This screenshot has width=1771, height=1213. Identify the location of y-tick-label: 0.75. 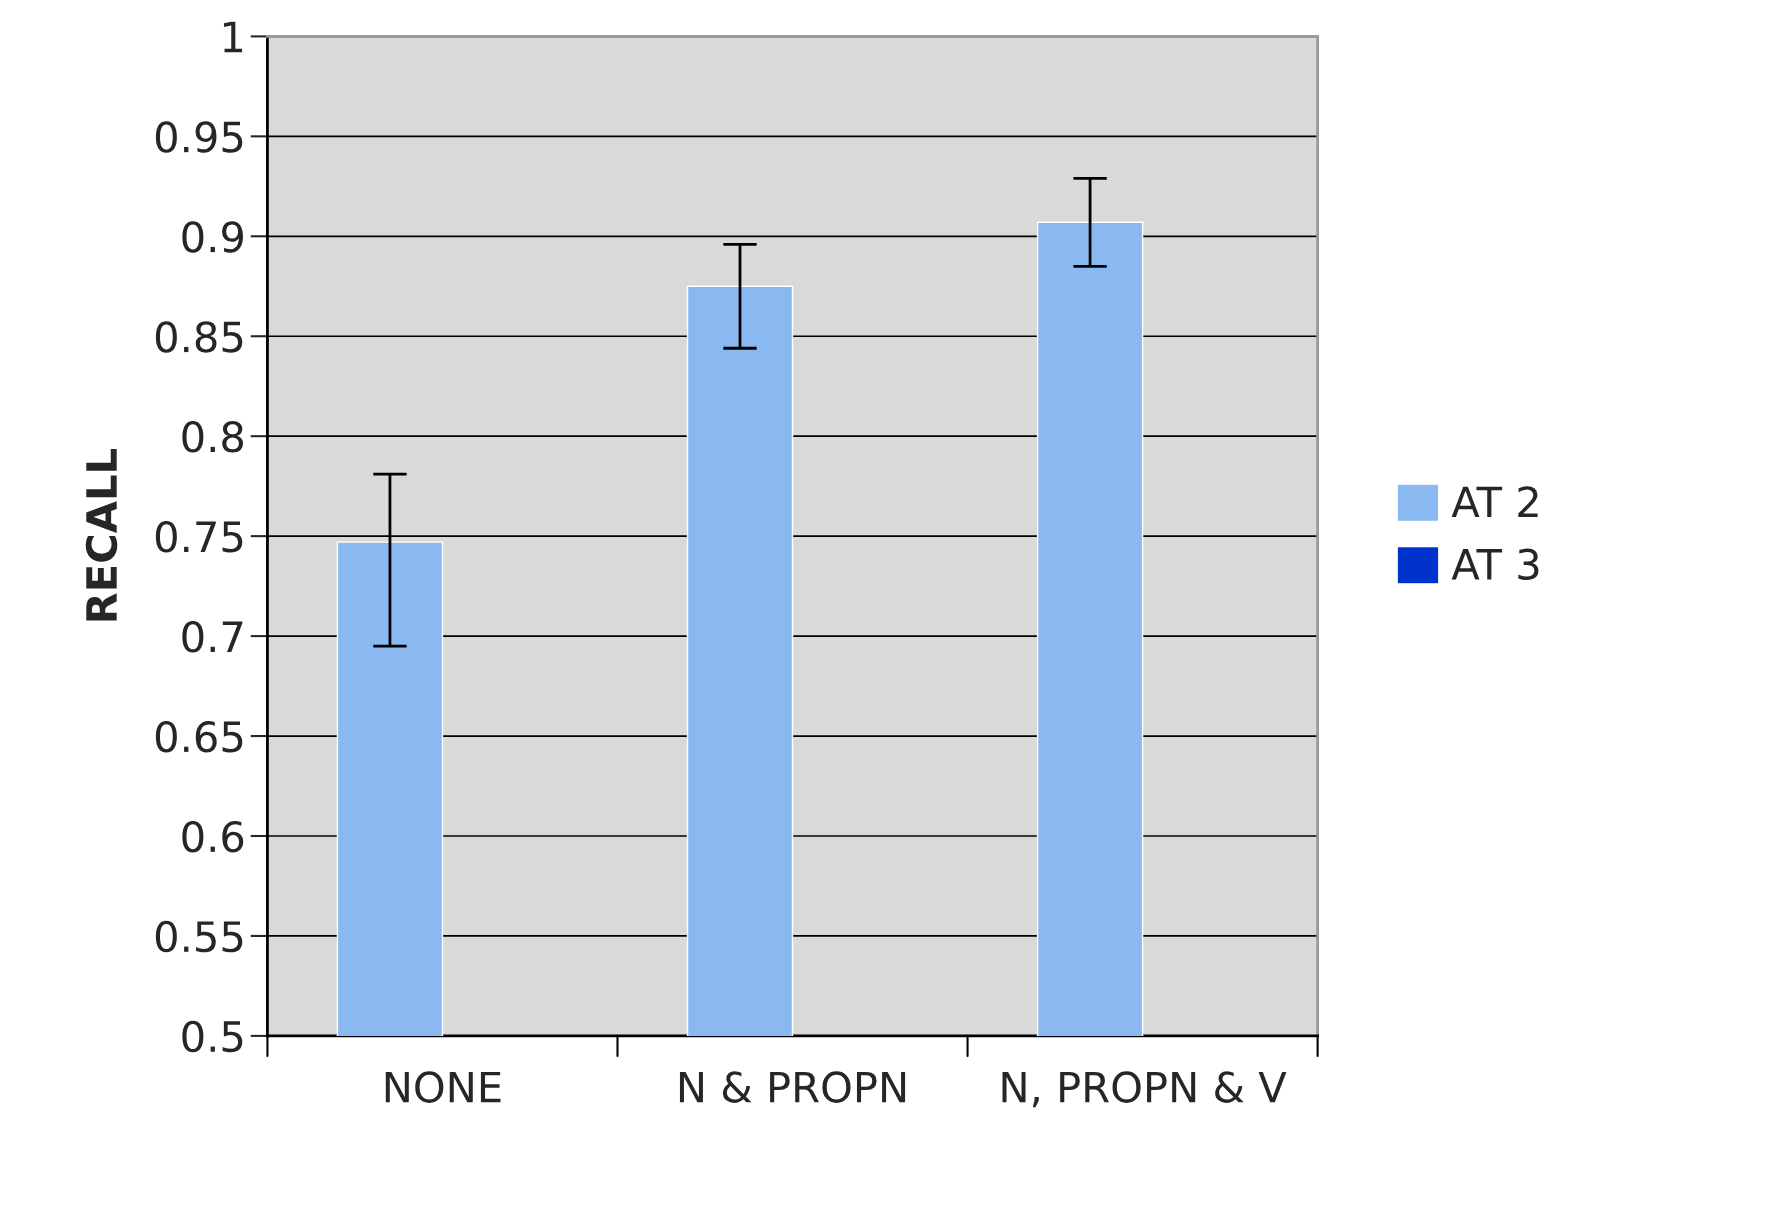
(199, 537).